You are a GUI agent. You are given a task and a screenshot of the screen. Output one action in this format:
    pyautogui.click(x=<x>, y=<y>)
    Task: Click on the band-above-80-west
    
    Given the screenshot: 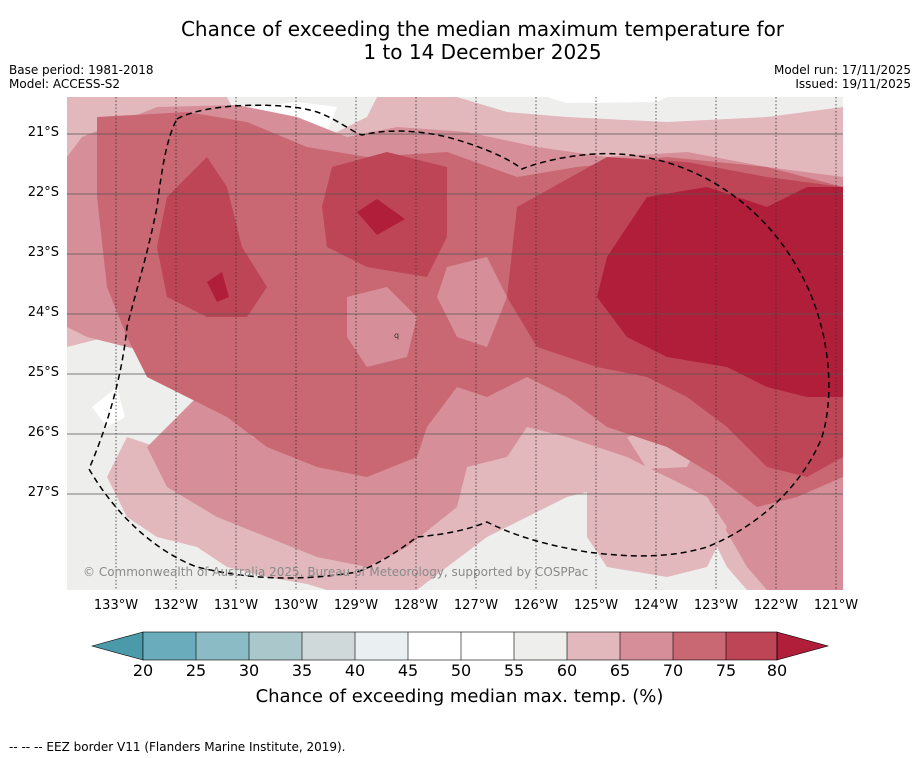 What is the action you would take?
    pyautogui.click(x=218, y=287)
    